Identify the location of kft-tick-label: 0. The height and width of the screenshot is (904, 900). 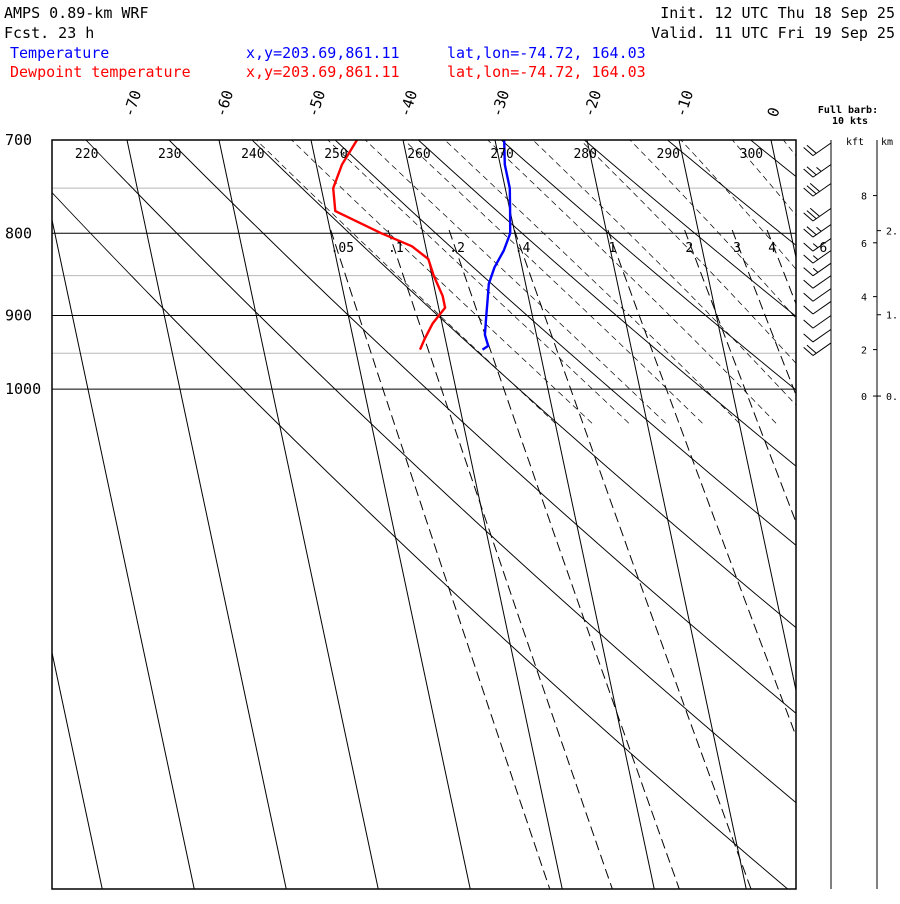
(864, 397).